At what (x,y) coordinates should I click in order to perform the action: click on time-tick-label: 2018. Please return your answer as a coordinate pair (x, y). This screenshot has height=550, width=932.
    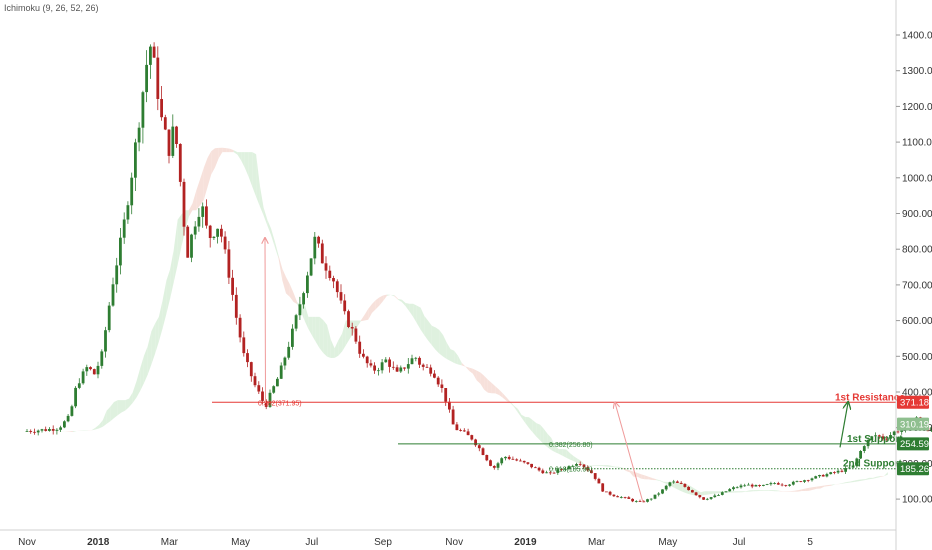
    Looking at the image, I should click on (98, 542).